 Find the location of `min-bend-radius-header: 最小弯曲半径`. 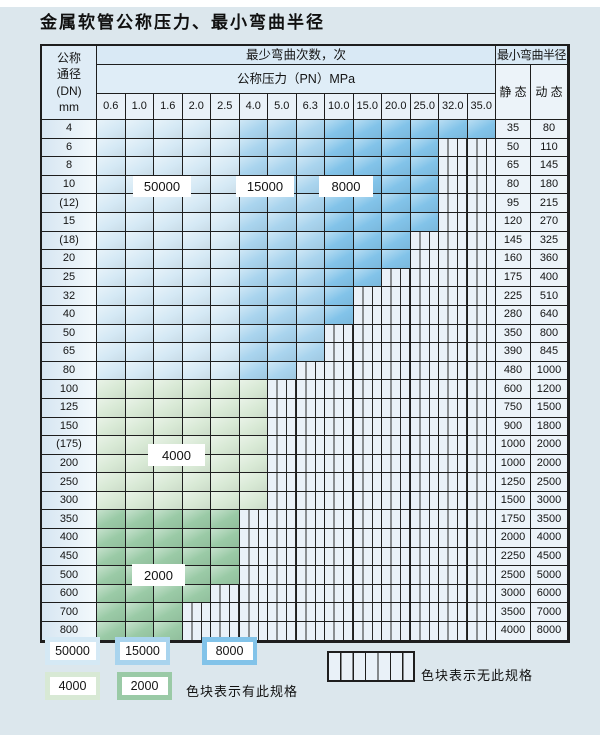

min-bend-radius-header: 最小弯曲半径 is located at coordinates (532, 55).